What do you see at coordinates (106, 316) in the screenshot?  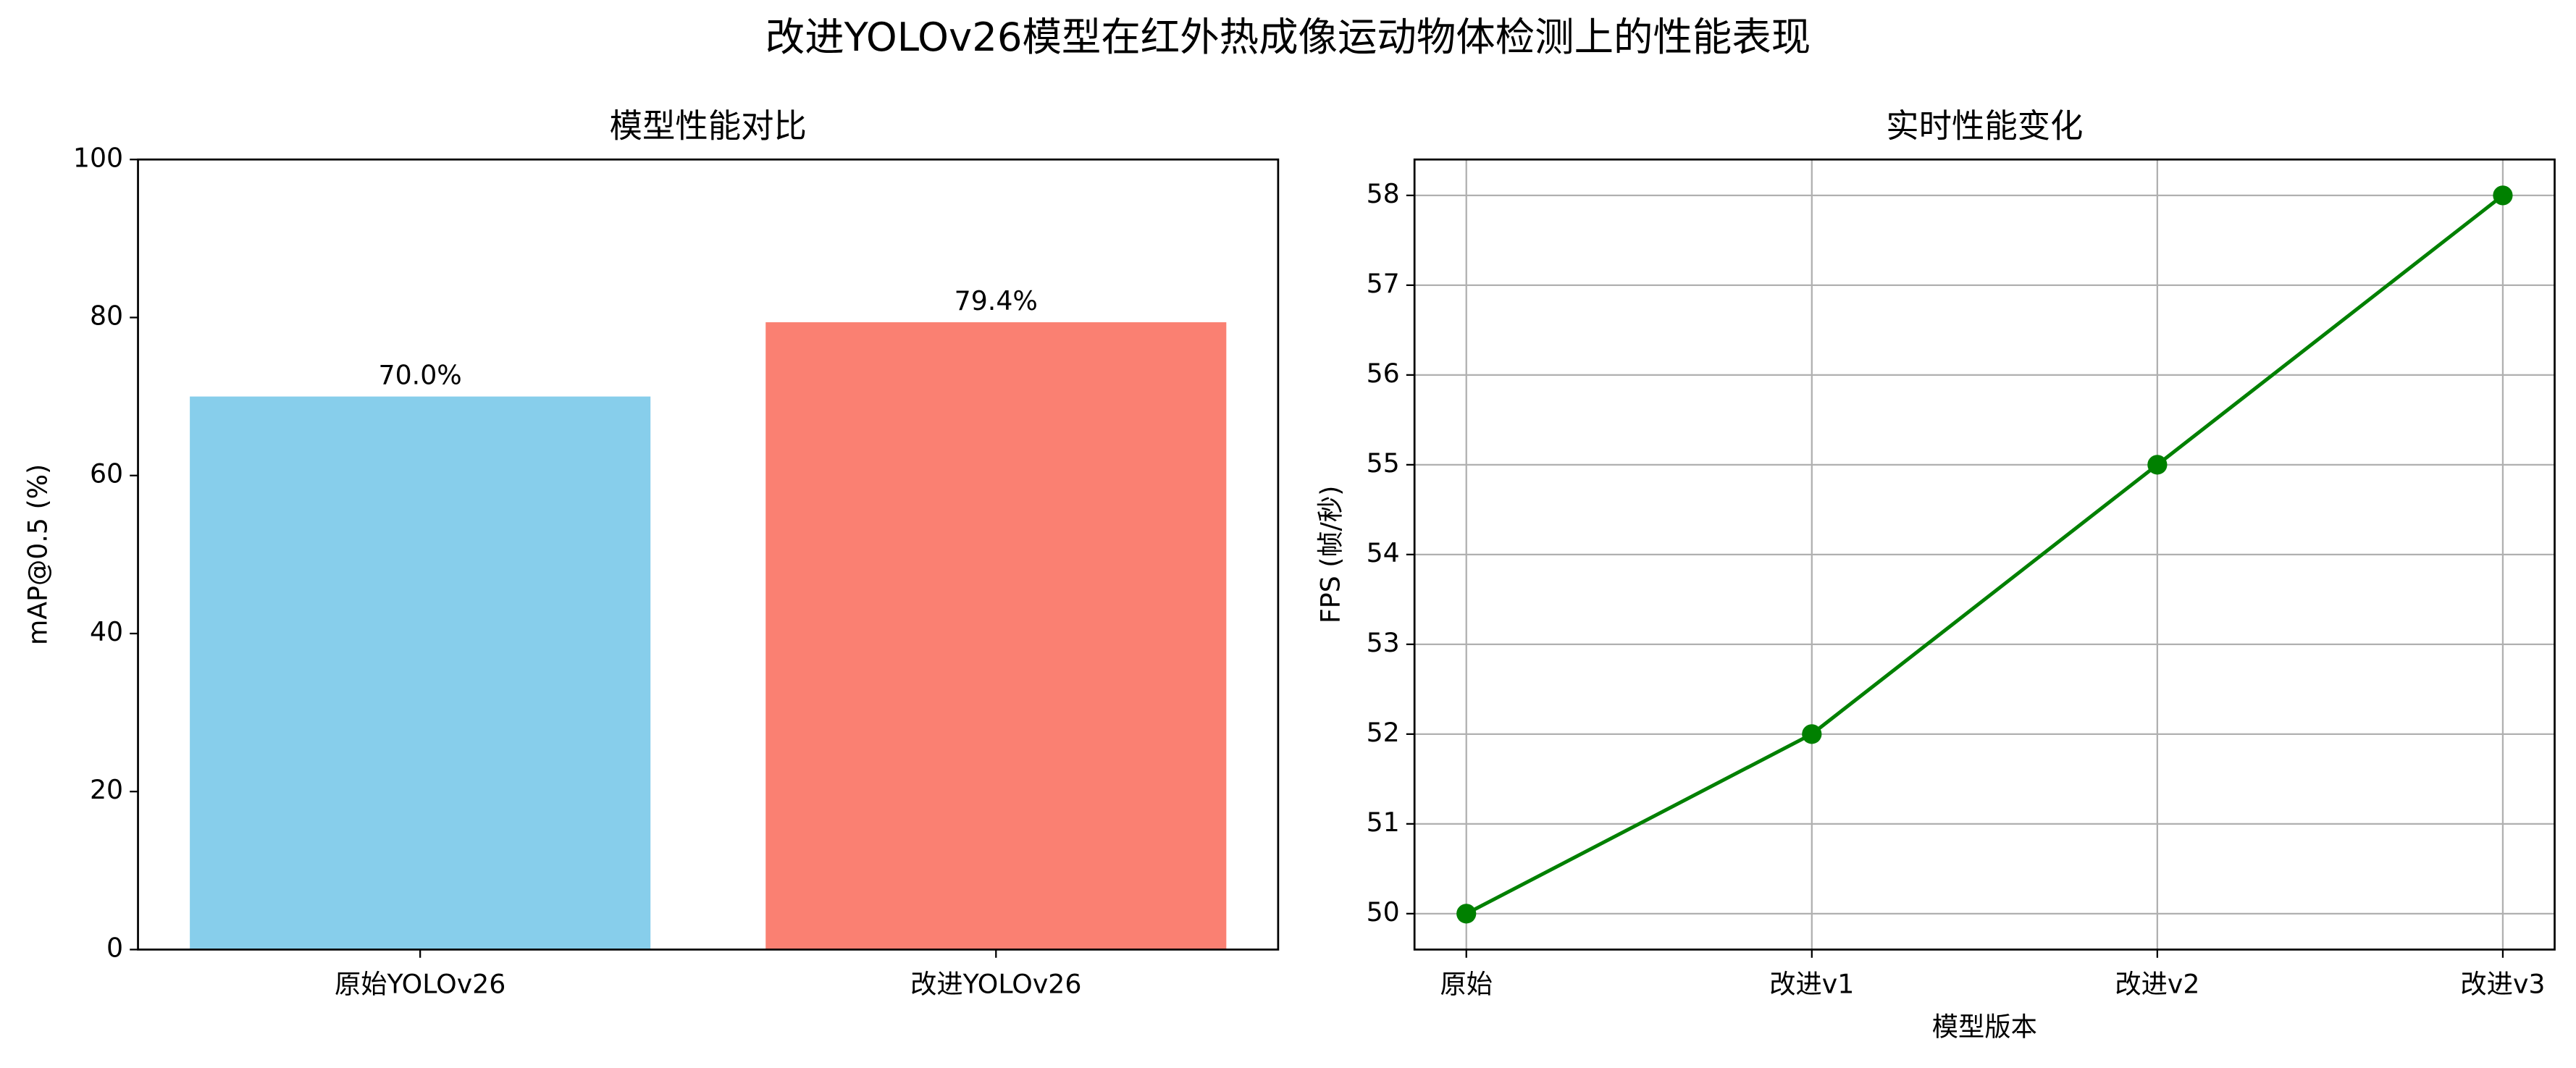 I see `y-tick-label: 80` at bounding box center [106, 316].